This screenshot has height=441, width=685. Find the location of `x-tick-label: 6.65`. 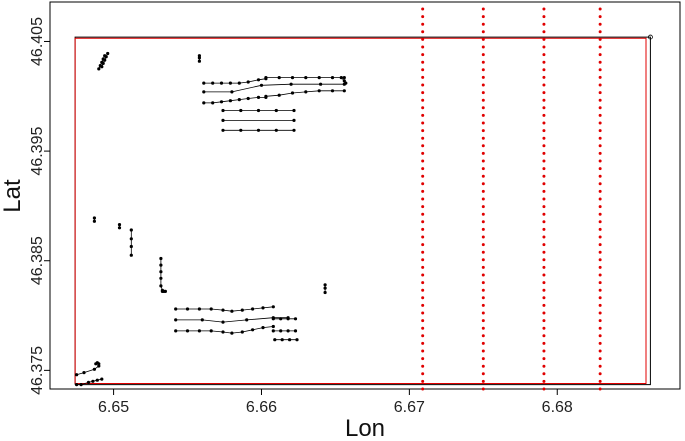

x-tick-label: 6.65 is located at coordinates (113, 407).